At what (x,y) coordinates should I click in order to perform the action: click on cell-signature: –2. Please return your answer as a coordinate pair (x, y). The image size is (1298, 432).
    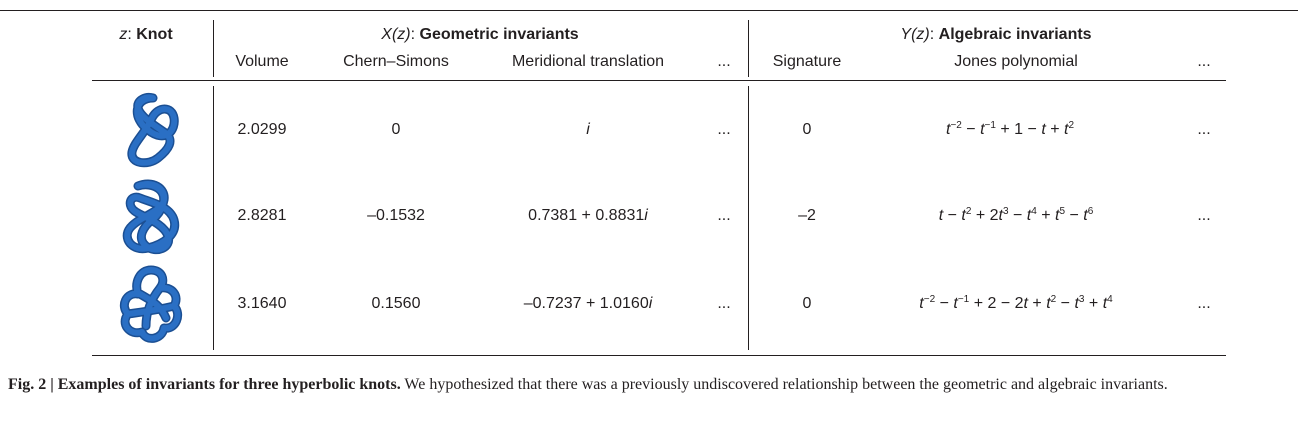
    Looking at the image, I should click on (807, 215).